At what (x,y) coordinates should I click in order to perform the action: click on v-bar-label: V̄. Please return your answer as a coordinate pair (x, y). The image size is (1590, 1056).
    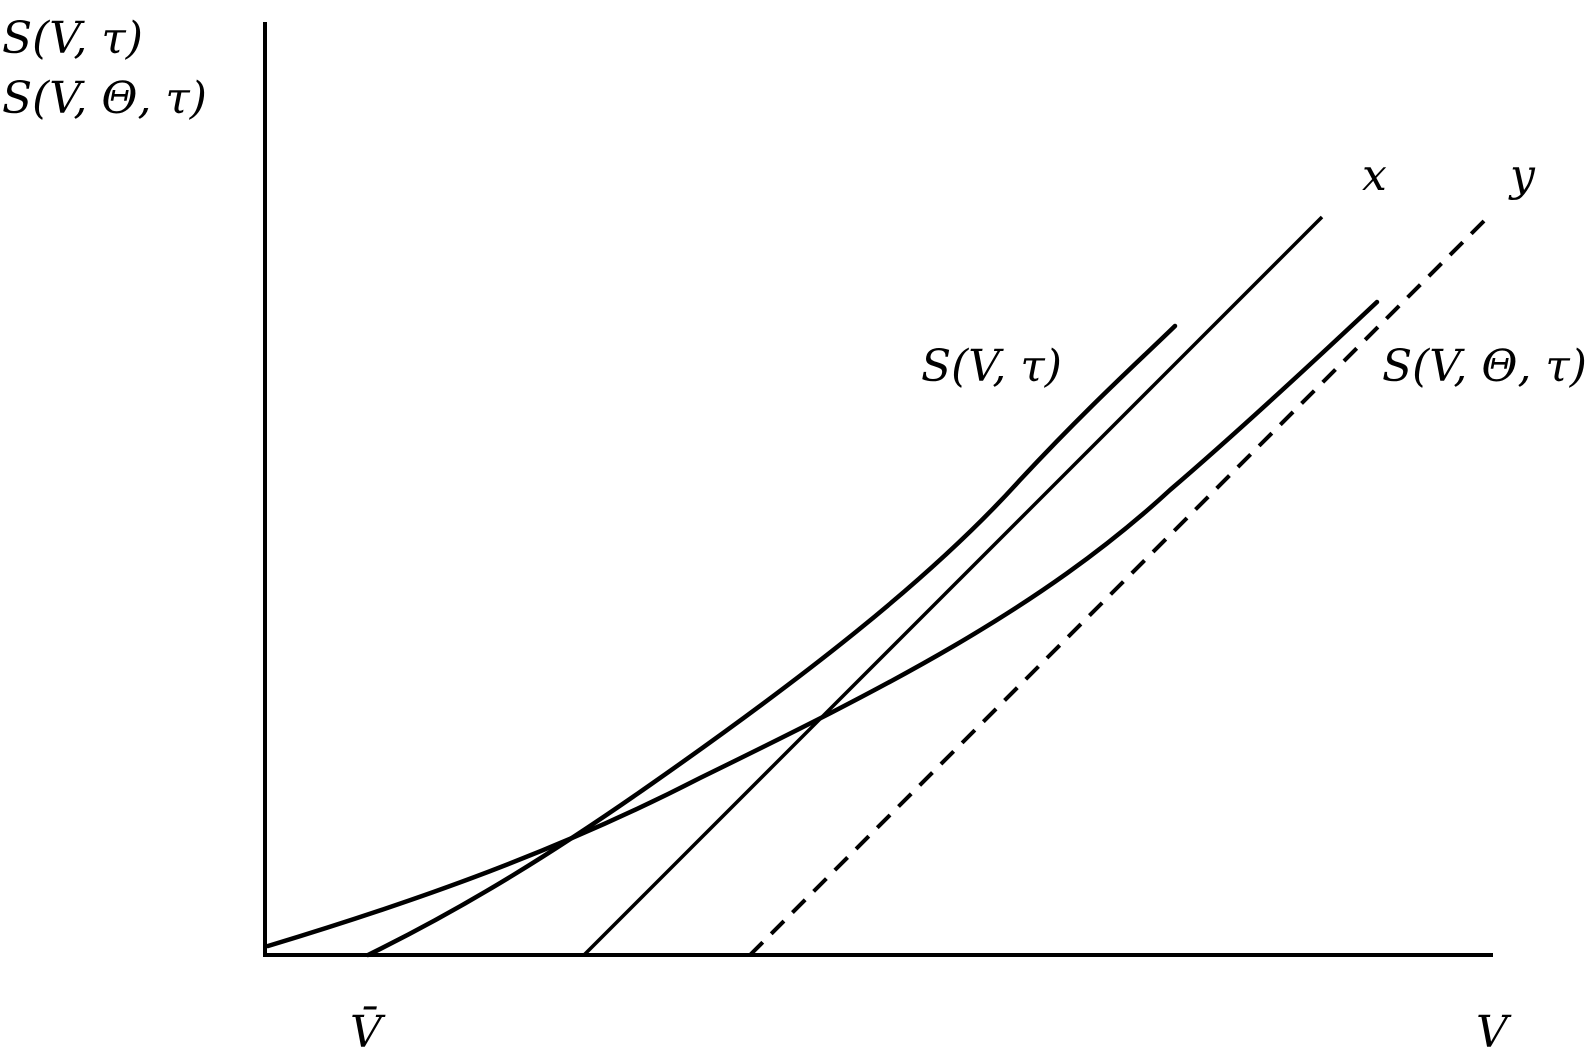
    Looking at the image, I should click on (368, 1030).